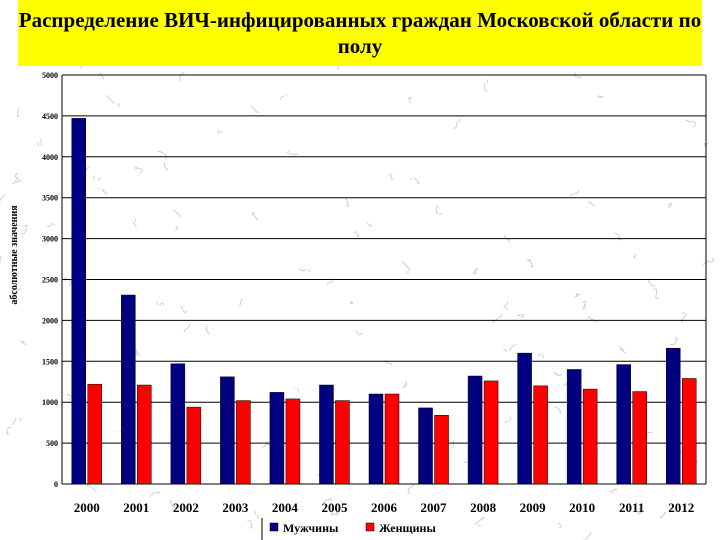 Image resolution: width=720 pixels, height=540 pixels. What do you see at coordinates (348, 529) in the screenshot?
I see `legend: Мужчины Женщины` at bounding box center [348, 529].